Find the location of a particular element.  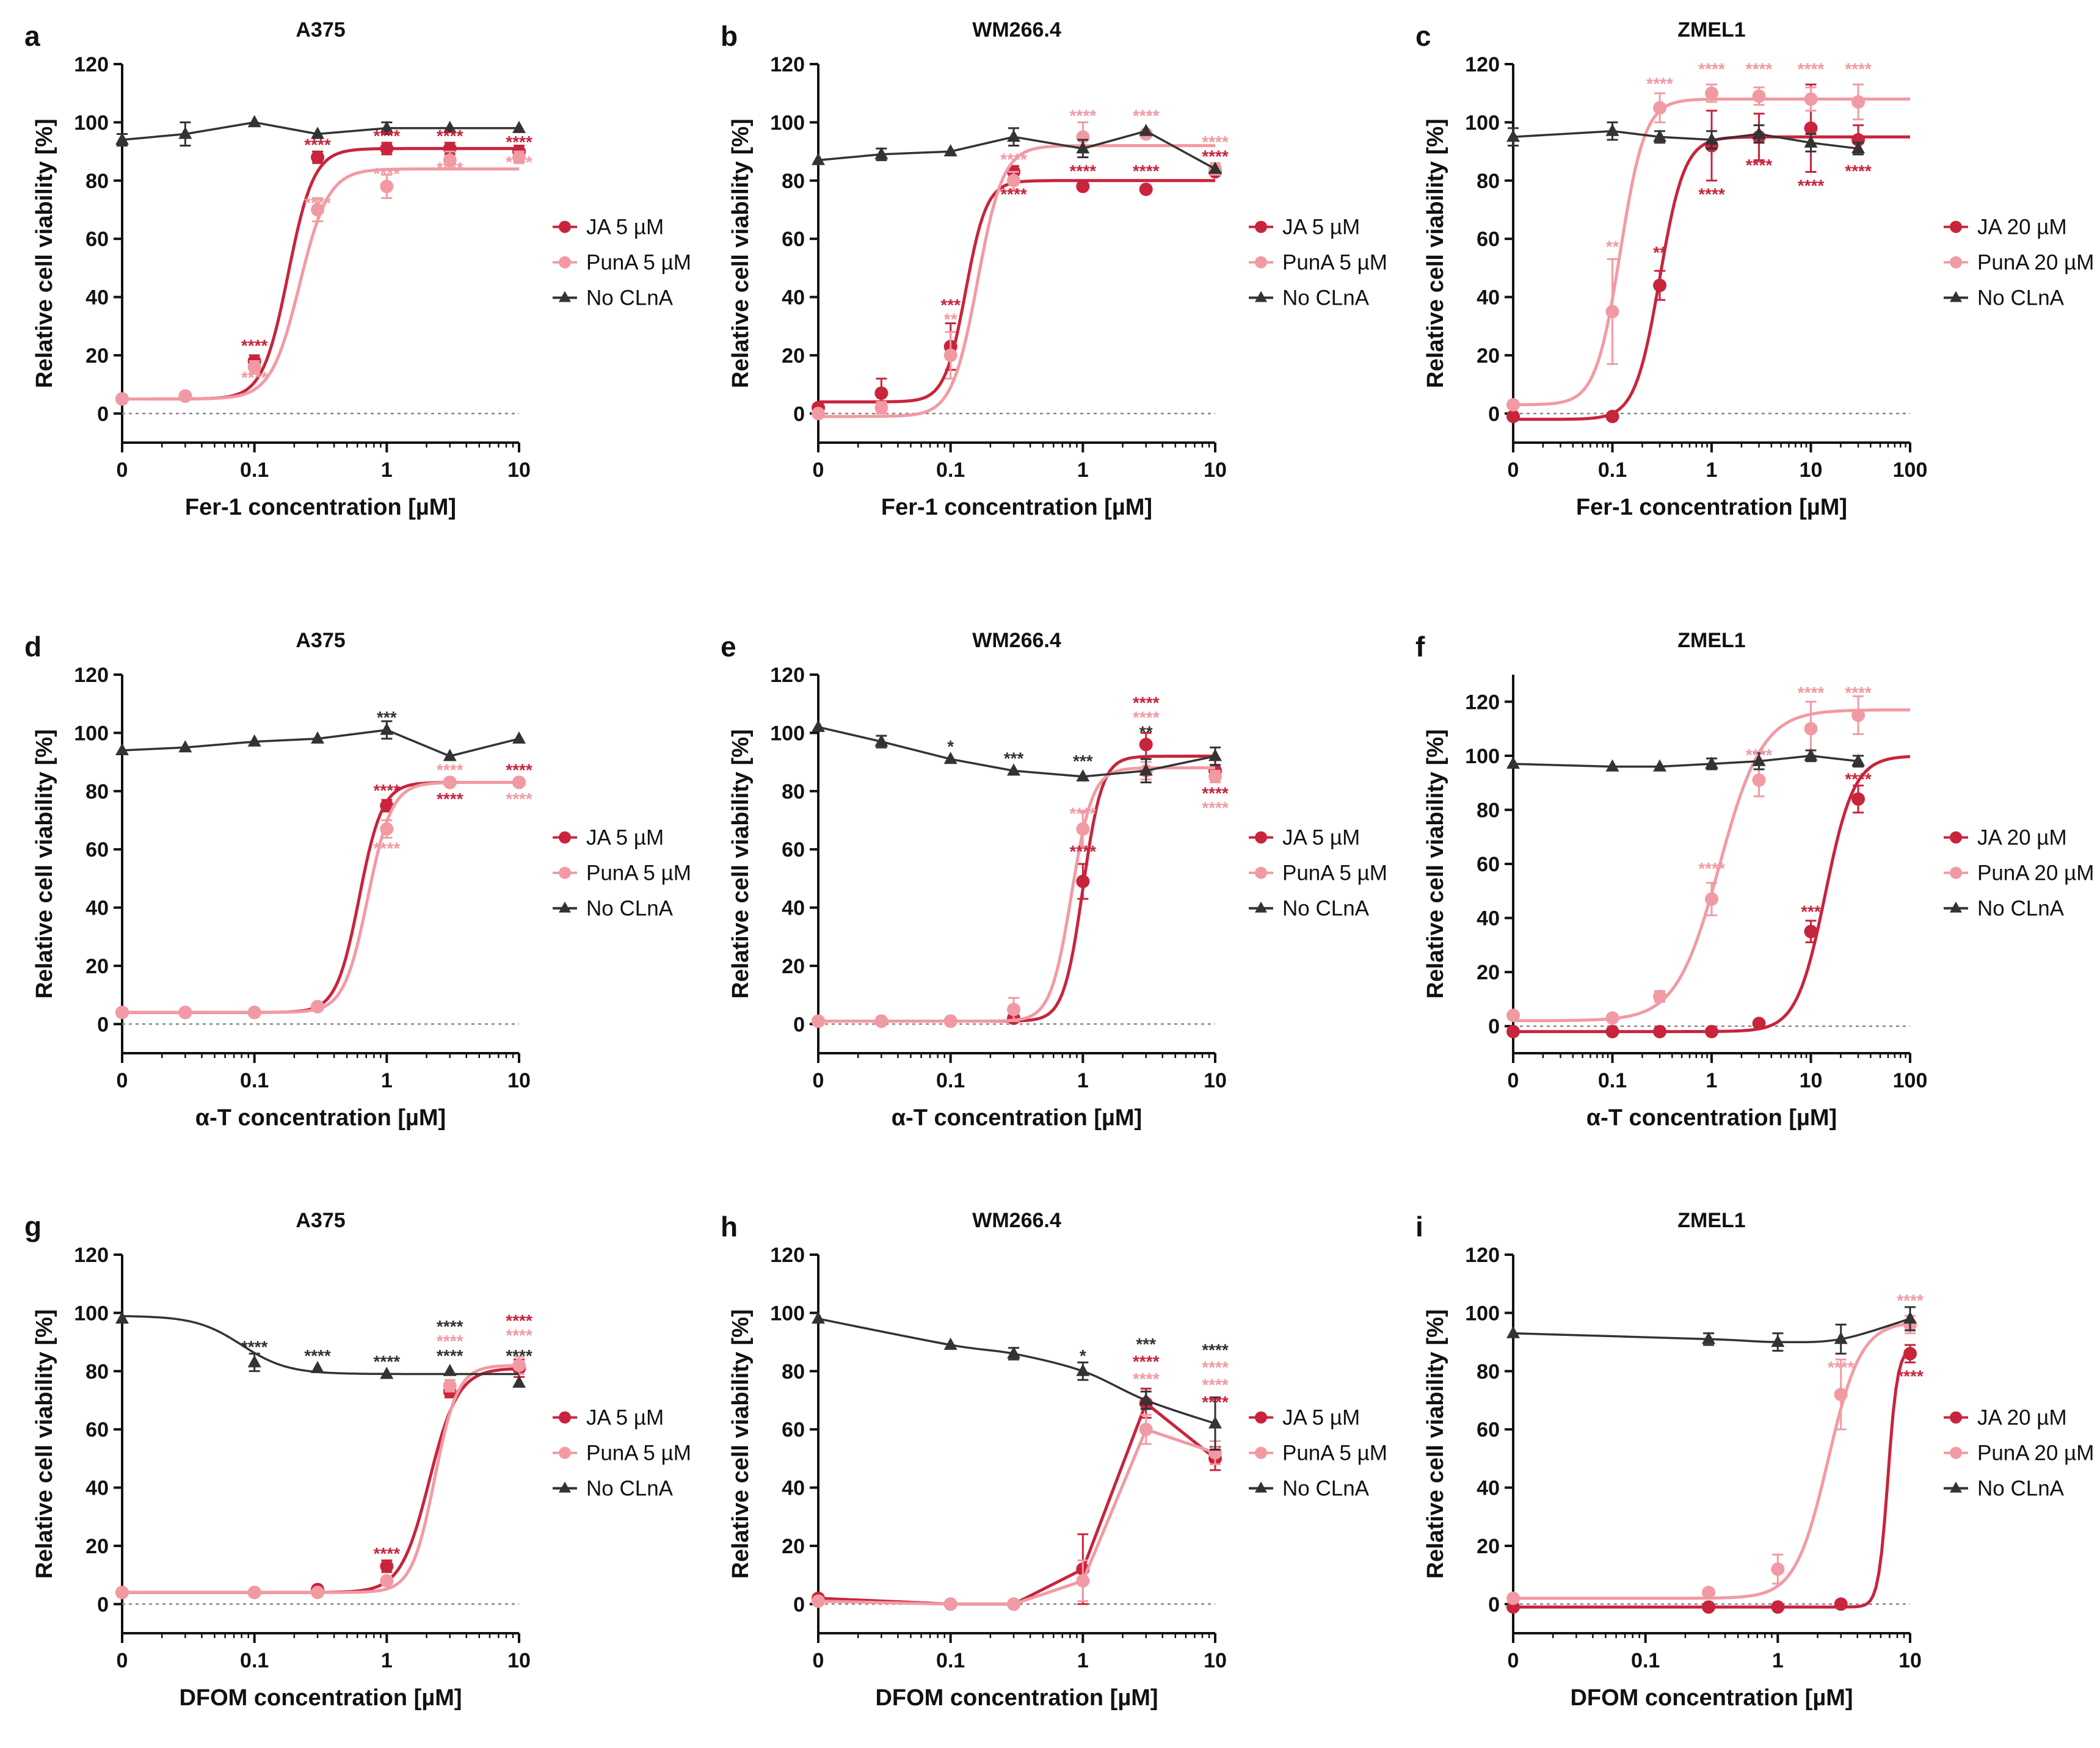

series-PunA is located at coordinates (1017, 1512).